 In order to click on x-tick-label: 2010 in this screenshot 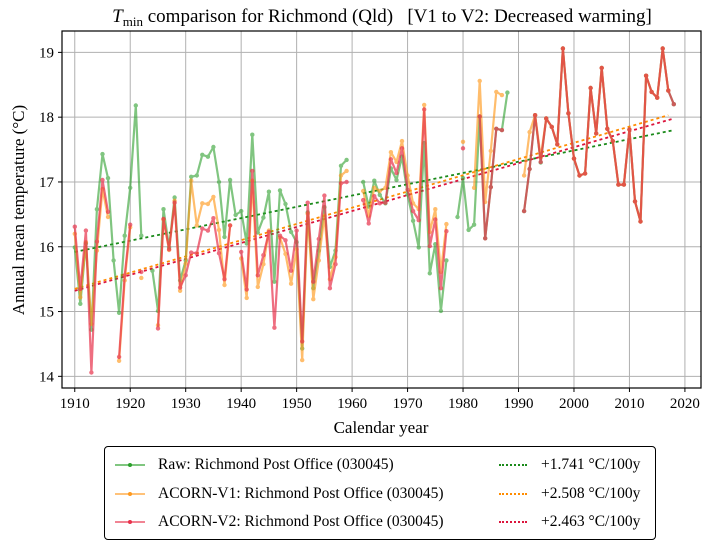, I will do `click(629, 404)`.